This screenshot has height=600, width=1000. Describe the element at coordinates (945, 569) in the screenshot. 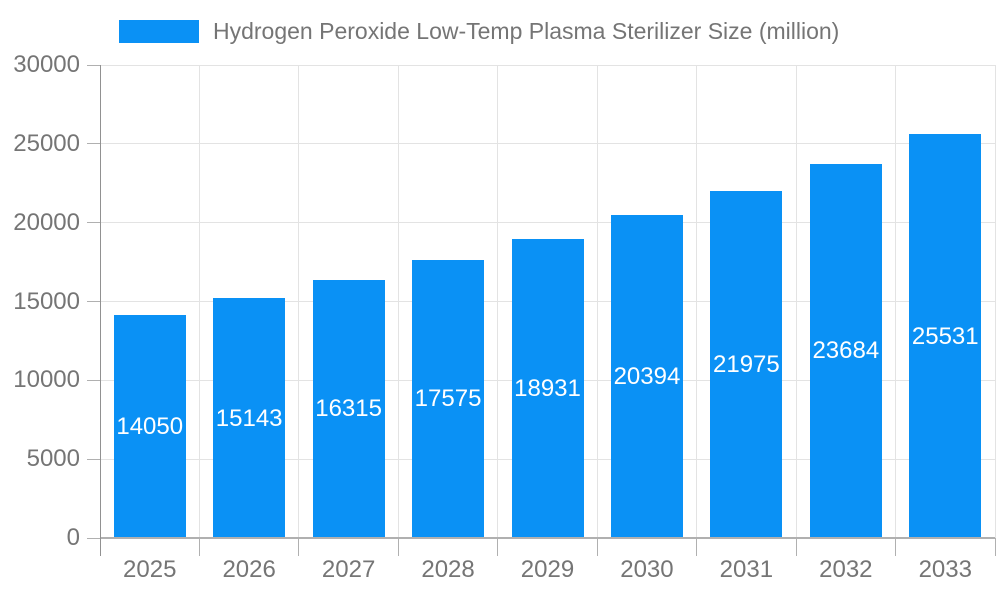

I see `x-tick-label: 2033` at that location.